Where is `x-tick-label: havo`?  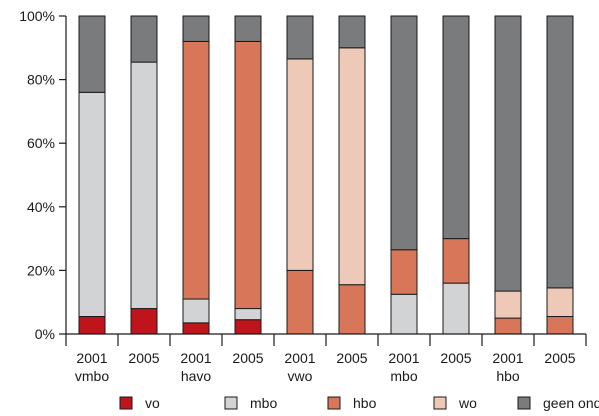 x-tick-label: havo is located at coordinates (196, 376).